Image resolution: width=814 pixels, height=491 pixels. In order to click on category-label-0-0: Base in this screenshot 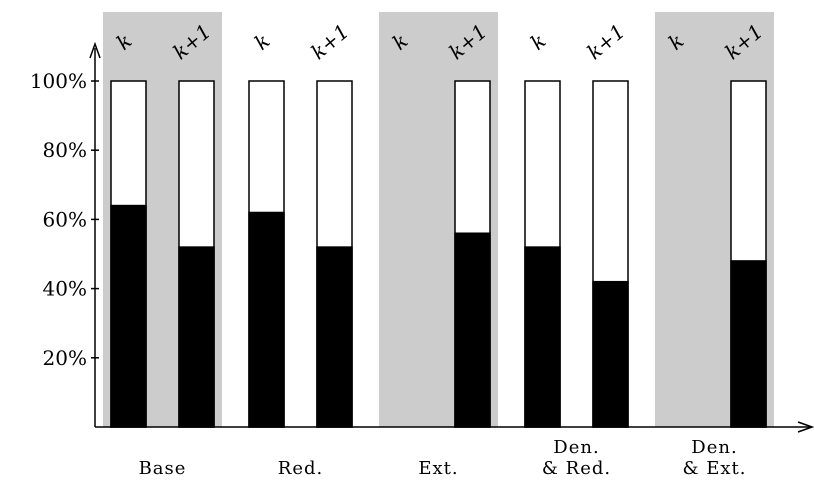, I will do `click(163, 468)`.